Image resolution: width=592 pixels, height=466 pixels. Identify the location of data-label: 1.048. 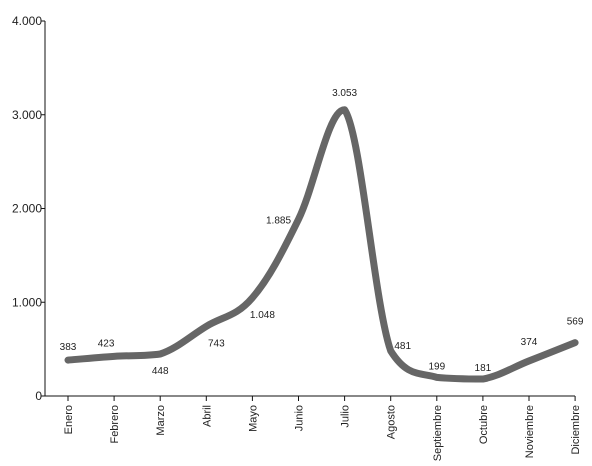
(262, 315).